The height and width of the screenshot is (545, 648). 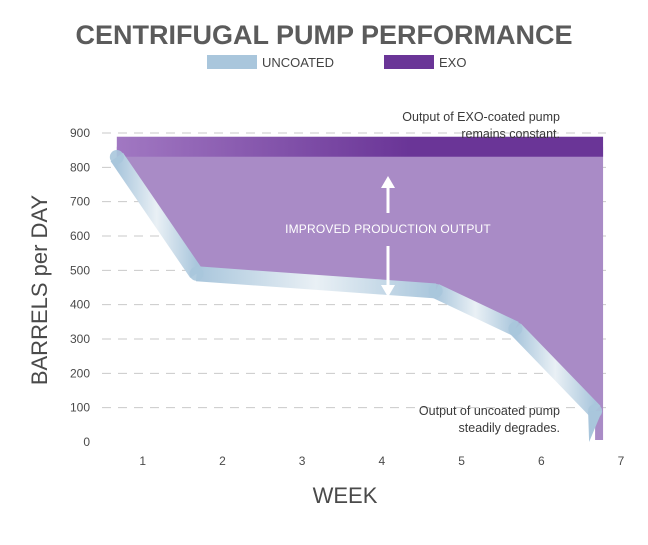 What do you see at coordinates (388, 236) in the screenshot?
I see `improvement-arrow` at bounding box center [388, 236].